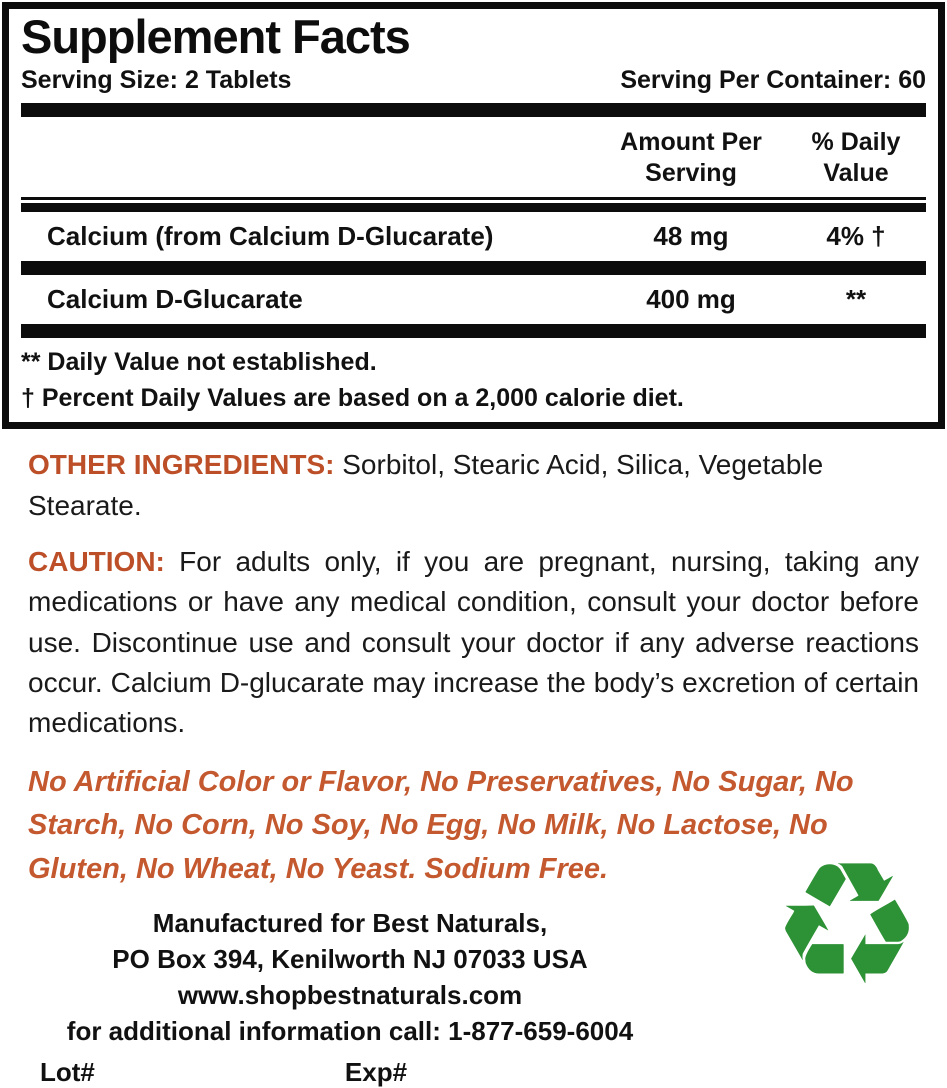 Image resolution: width=947 pixels, height=1088 pixels. Describe the element at coordinates (856, 157) in the screenshot. I see `column-header-daily-value: % Daily Value` at that location.